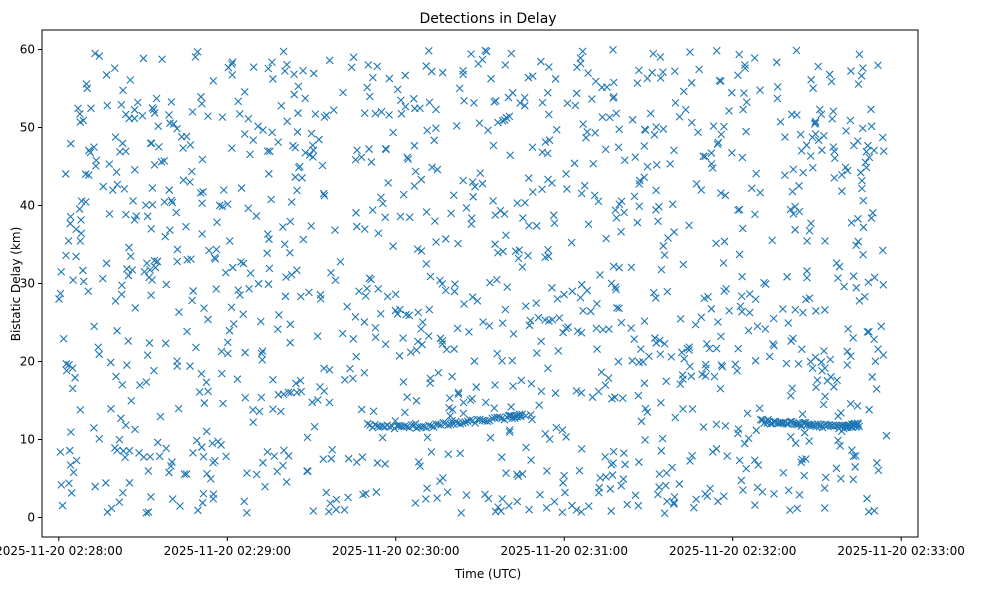  What do you see at coordinates (900, 551) in the screenshot?
I see `x-tick-label: 2025-11-20 02:33:00` at bounding box center [900, 551].